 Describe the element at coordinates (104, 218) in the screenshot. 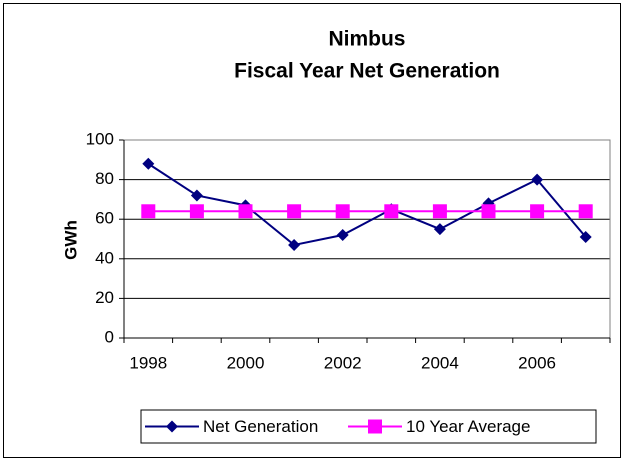

I see `y-tick-label: 60` at that location.